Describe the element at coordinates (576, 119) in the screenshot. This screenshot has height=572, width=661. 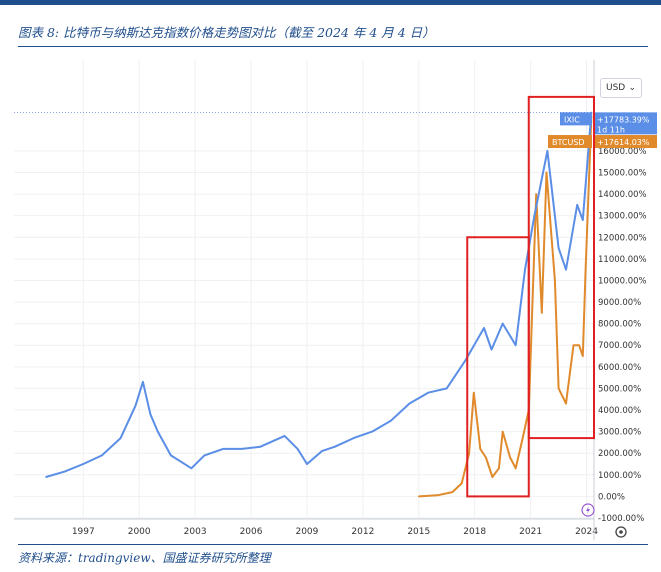
I see `ixic-name-tag` at that location.